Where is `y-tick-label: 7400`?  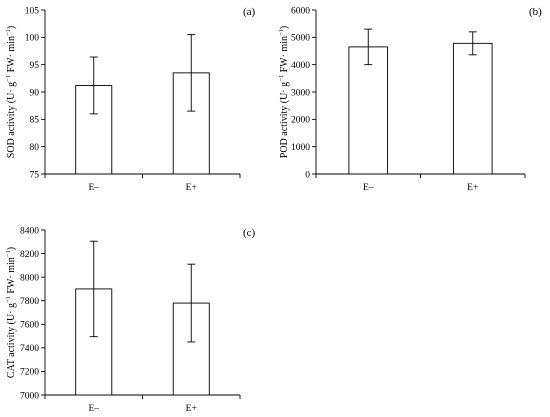
y-tick-label: 7400 is located at coordinates (29, 349).